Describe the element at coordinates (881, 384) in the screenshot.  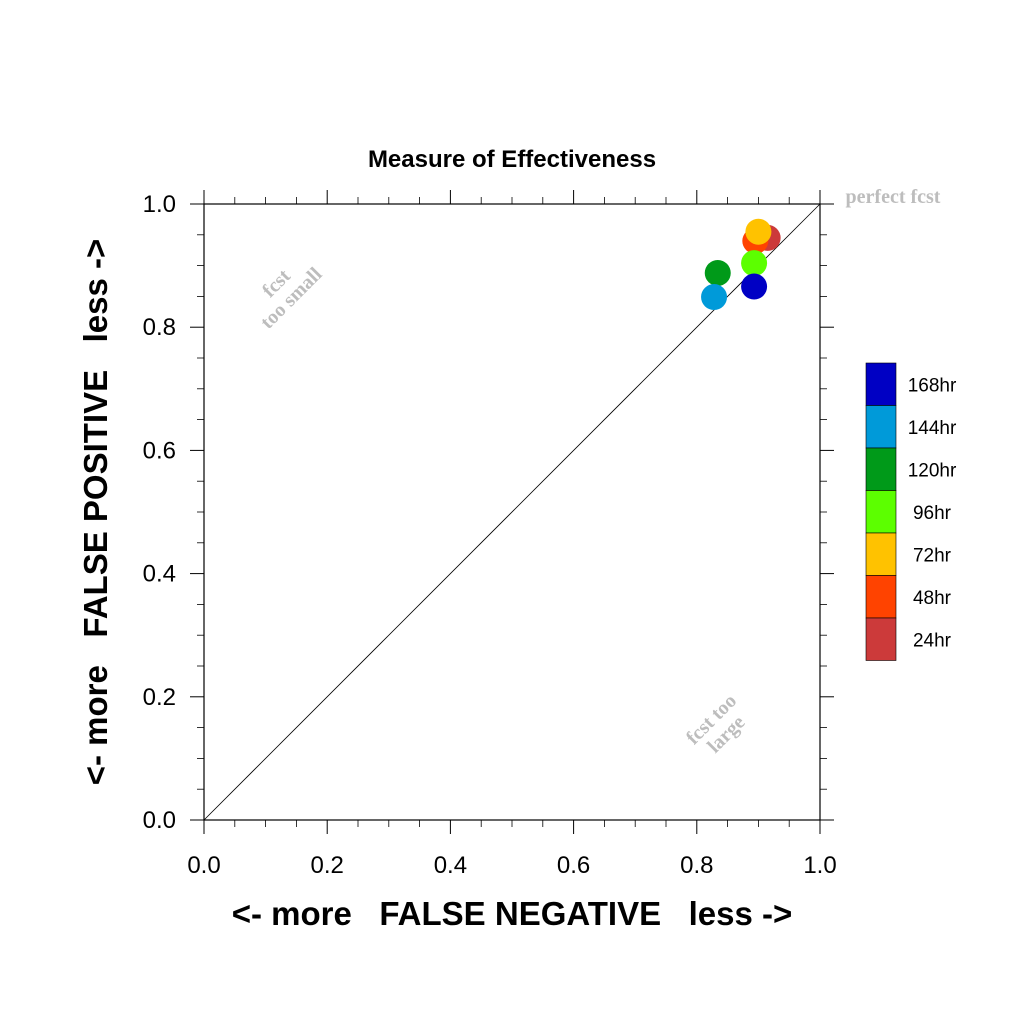
I see `legend-swatch-168hr` at that location.